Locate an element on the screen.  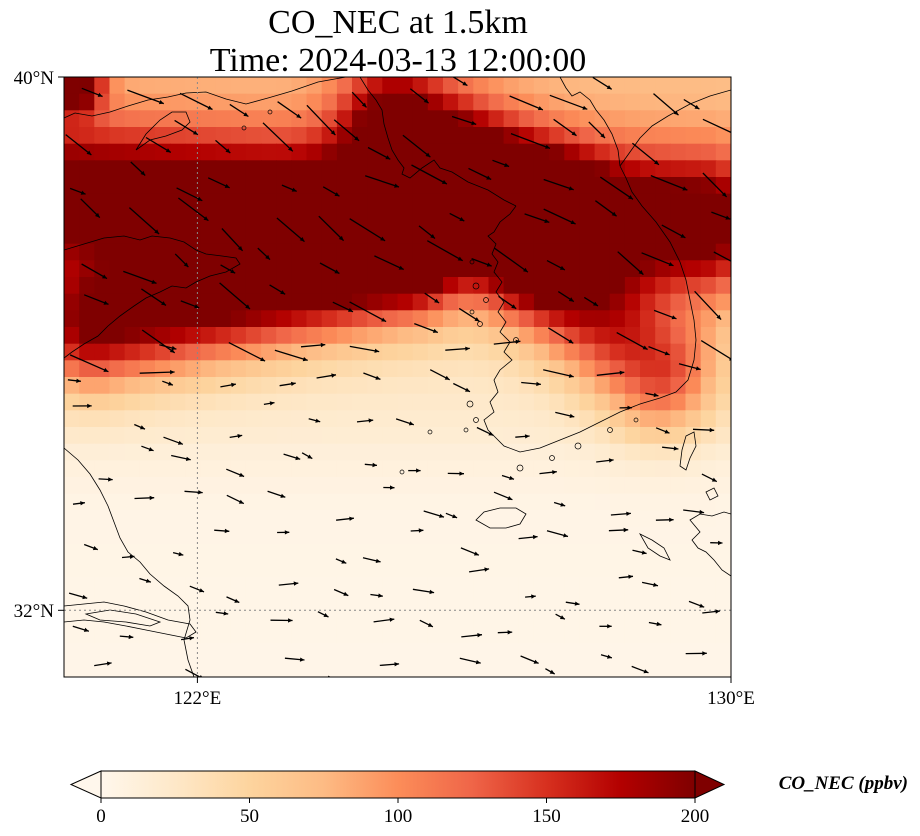
colorbar-extend-min is located at coordinates (85, 784).